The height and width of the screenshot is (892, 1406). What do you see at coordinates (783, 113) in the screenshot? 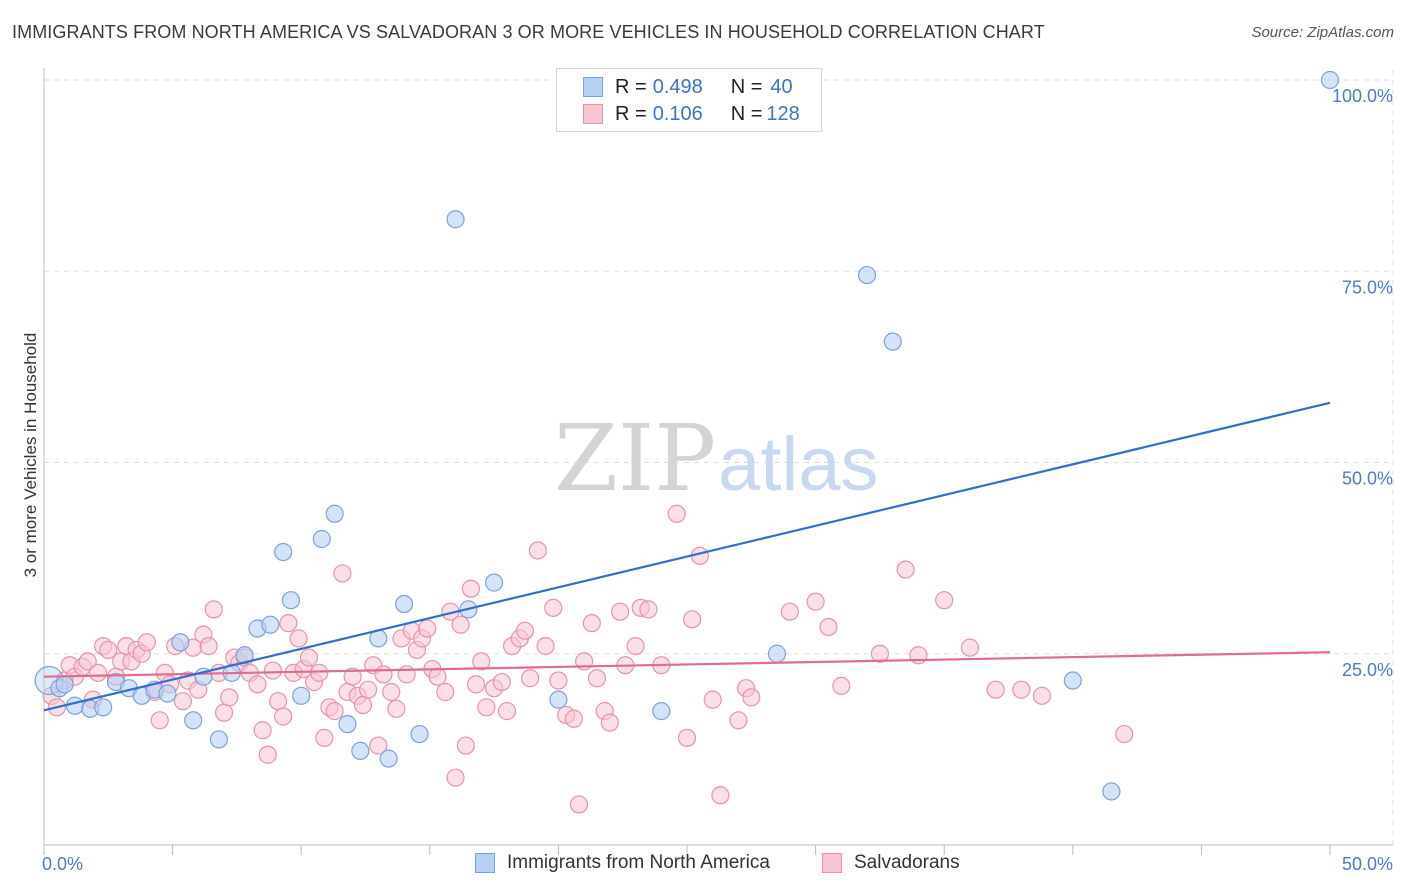
I see `legend-n-value: 128` at bounding box center [783, 113].